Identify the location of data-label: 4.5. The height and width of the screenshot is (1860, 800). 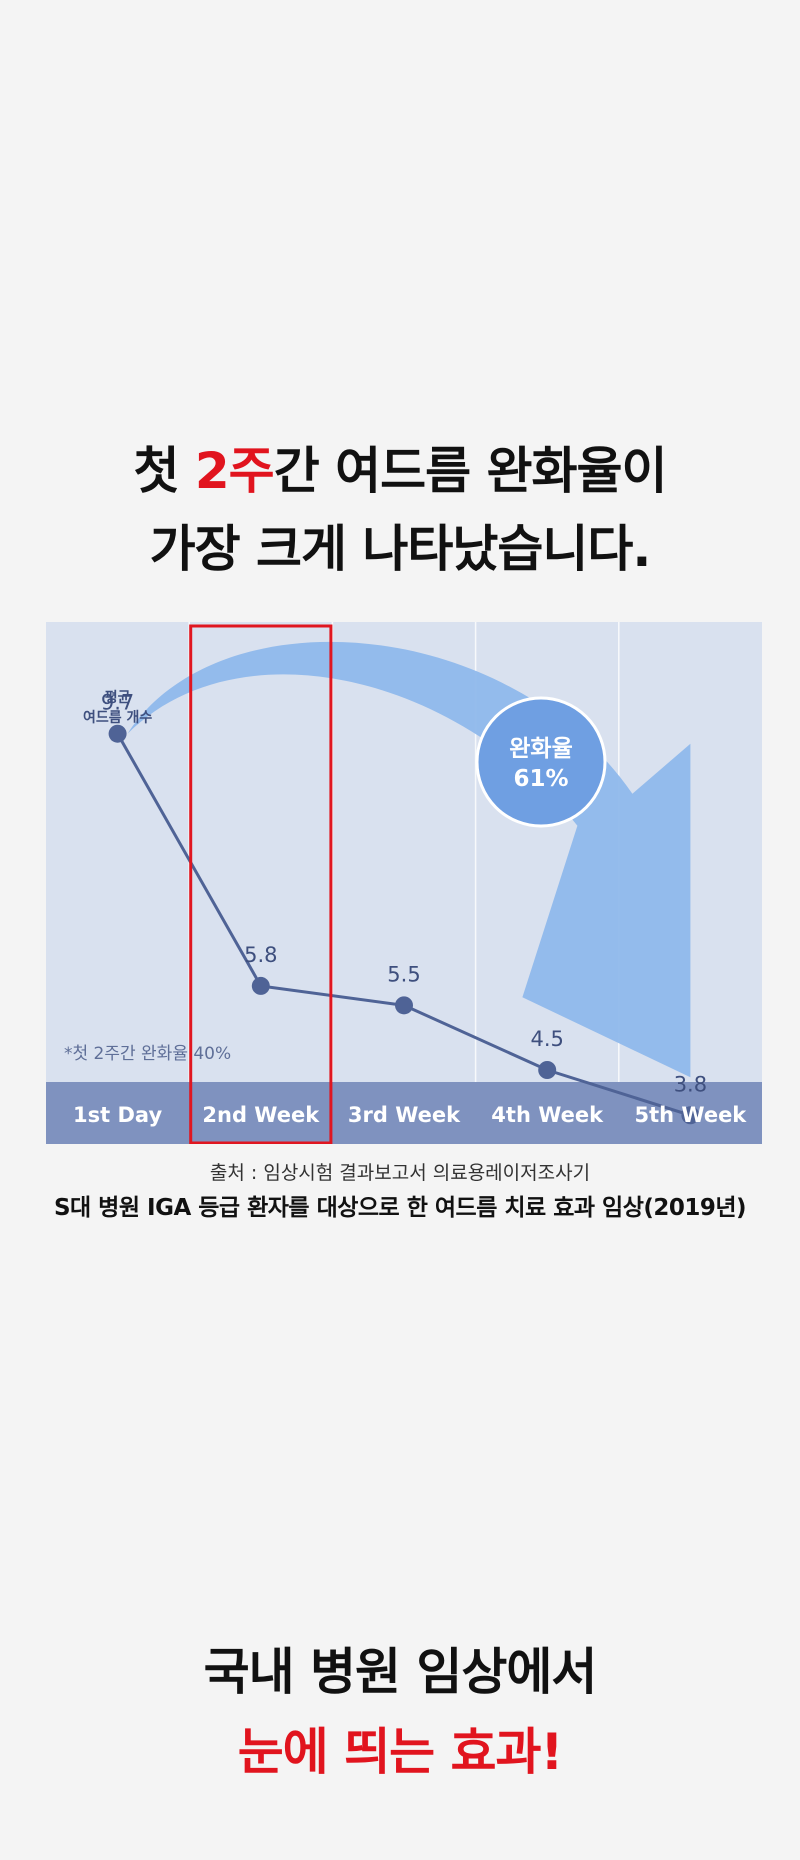
(546, 1039).